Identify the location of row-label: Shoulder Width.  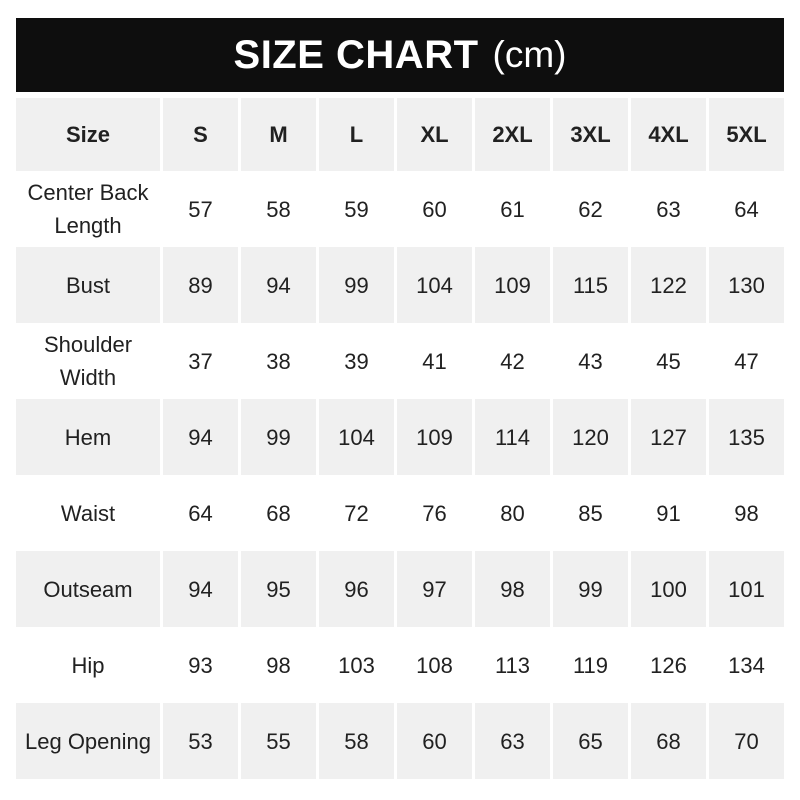
(88, 361).